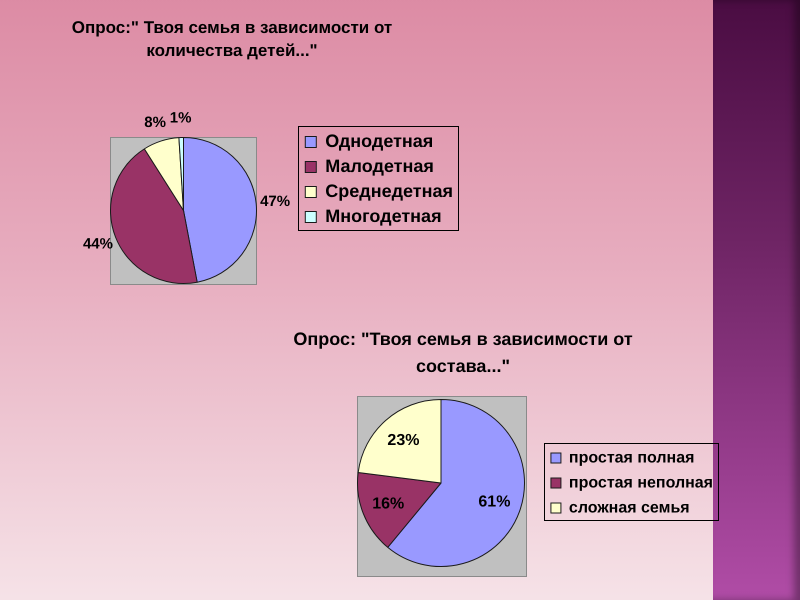 This screenshot has height=600, width=800. I want to click on legend-label: Однодетная, so click(379, 140).